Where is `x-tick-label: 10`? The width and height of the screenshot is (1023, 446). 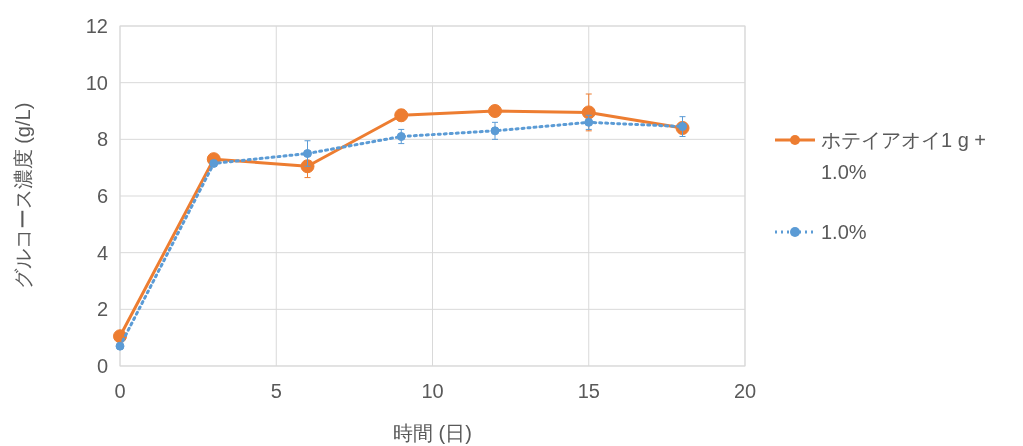
x-tick-label: 10 is located at coordinates (432, 391).